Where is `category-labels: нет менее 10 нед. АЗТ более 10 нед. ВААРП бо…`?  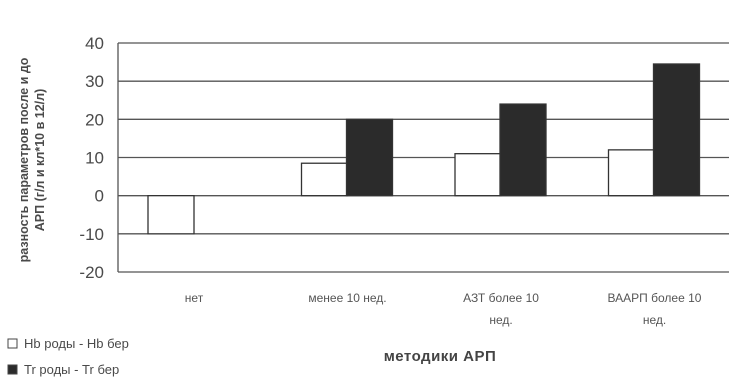
category-labels: нет менее 10 нед. АЗТ более 10 нед. ВААРП бо… is located at coordinates (443, 309).